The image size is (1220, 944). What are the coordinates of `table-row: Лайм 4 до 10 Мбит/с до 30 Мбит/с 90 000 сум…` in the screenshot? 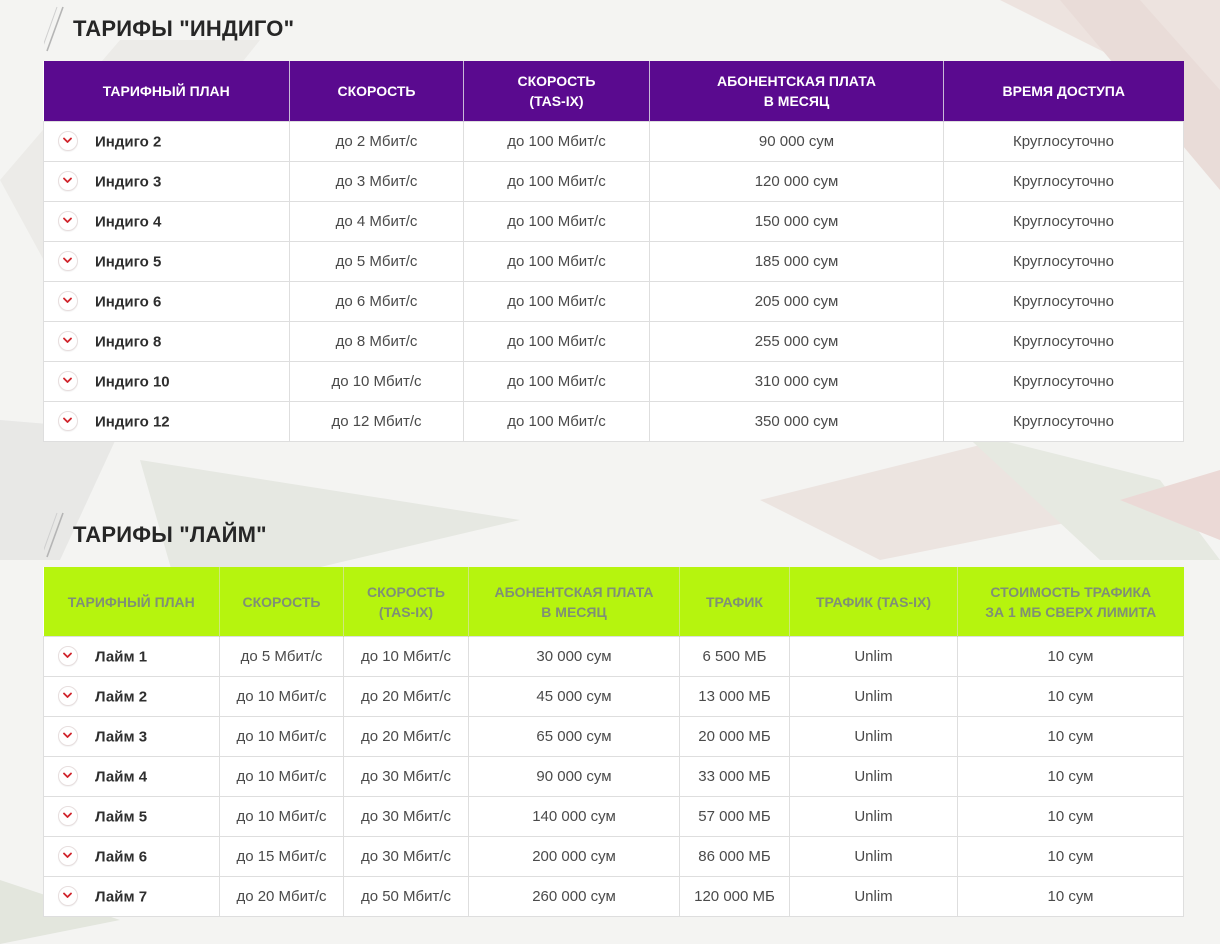 It's located at (613, 776).